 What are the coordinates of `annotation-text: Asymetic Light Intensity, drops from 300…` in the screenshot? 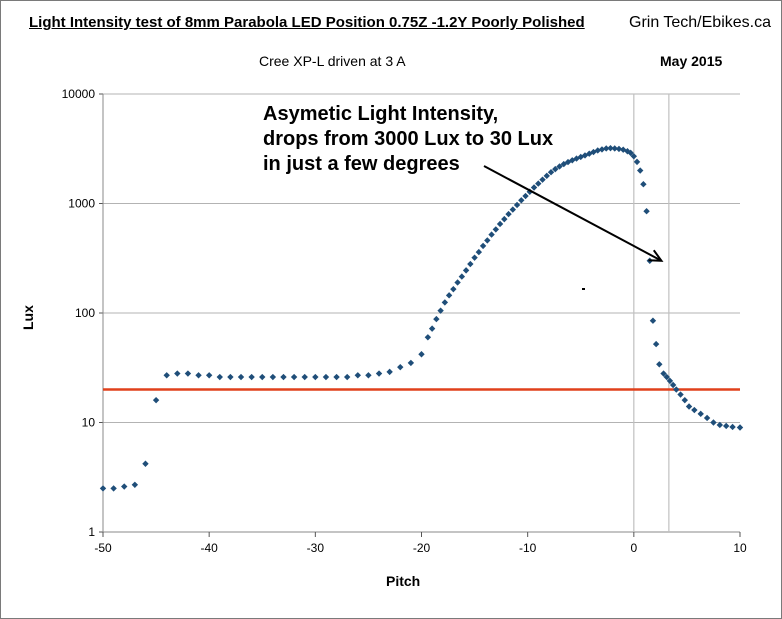 It's located at (408, 139).